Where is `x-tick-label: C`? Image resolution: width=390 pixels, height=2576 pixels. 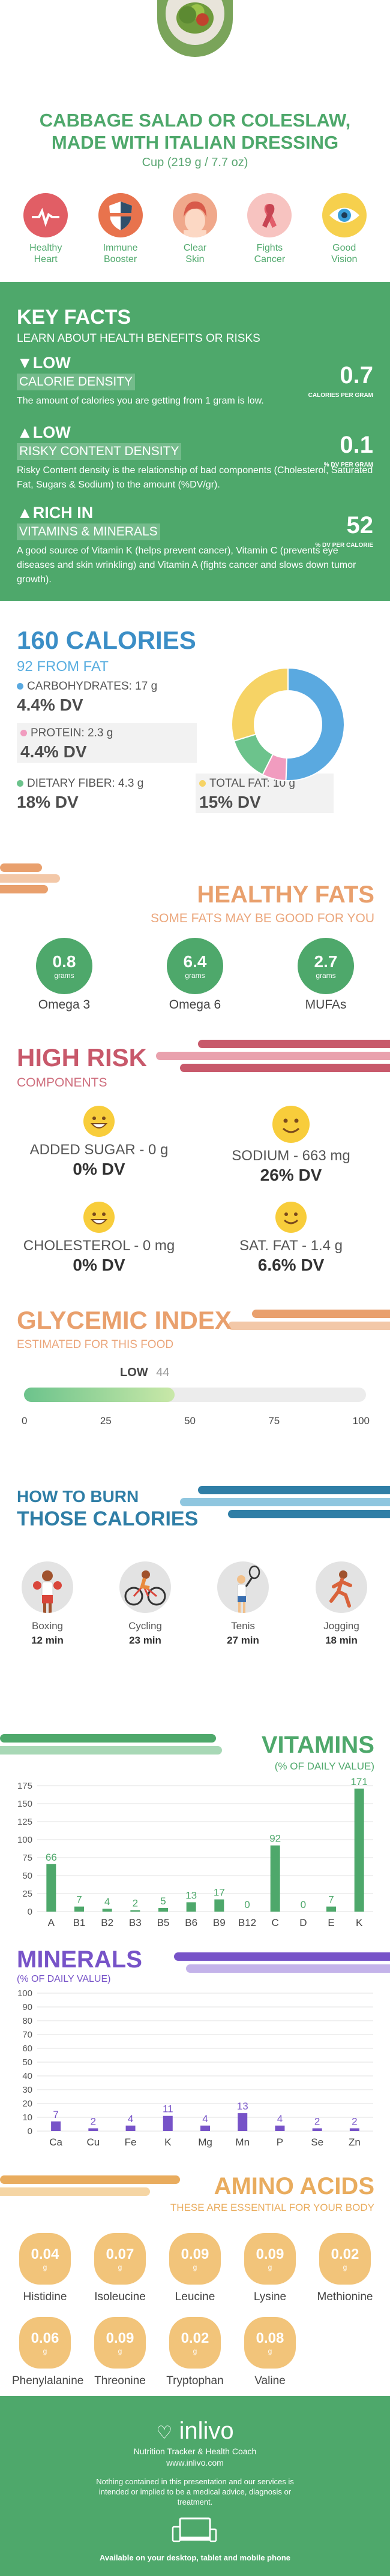 x-tick-label: C is located at coordinates (275, 1922).